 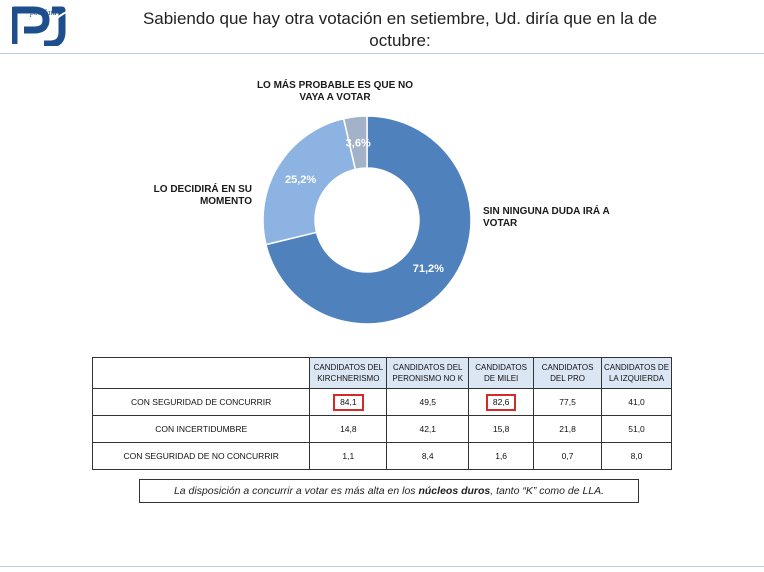 I want to click on slice-sin-duda, so click(x=368, y=220).